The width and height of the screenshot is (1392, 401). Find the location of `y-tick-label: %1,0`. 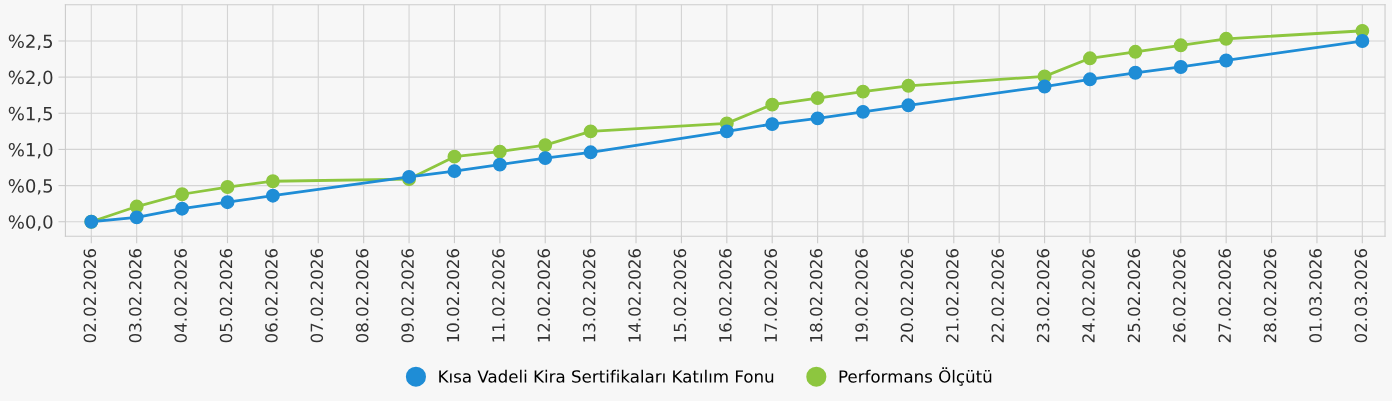

y-tick-label: %1,0 is located at coordinates (30, 150).